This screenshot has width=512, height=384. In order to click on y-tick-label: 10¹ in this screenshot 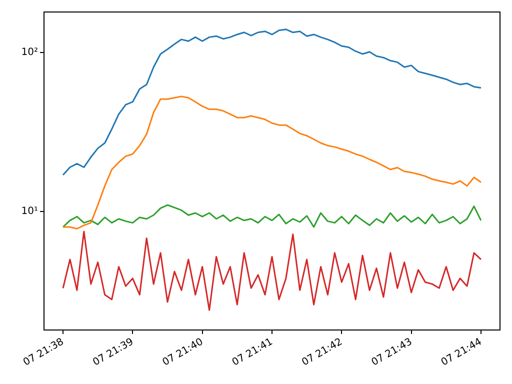, I will do `click(29, 212)`.